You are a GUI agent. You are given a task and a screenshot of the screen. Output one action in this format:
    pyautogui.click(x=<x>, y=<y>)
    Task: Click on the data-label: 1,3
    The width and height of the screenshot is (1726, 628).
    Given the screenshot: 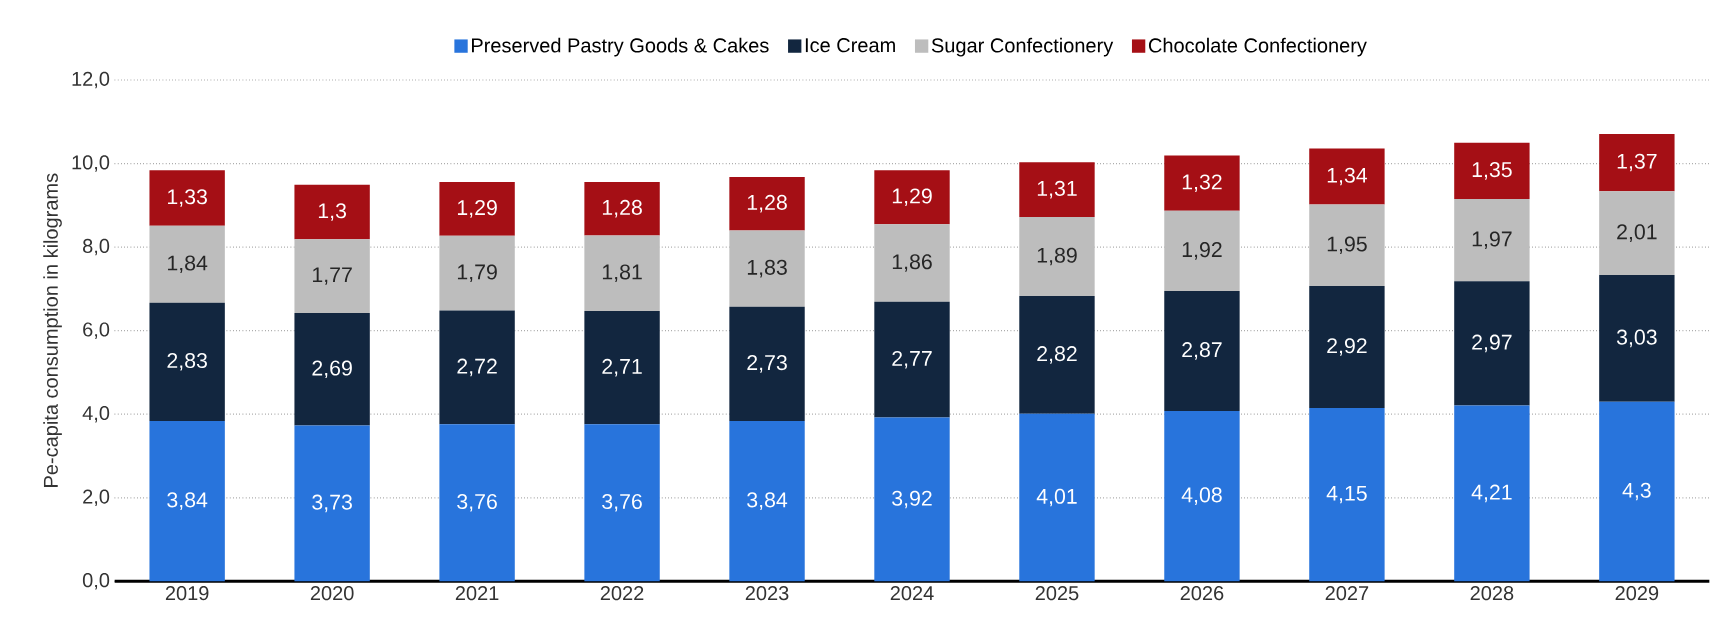 What is the action you would take?
    pyautogui.click(x=332, y=212)
    